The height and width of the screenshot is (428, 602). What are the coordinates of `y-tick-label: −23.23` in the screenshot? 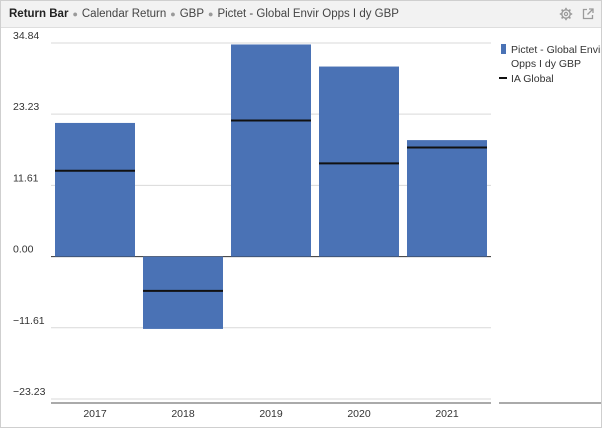 It's located at (29, 392).